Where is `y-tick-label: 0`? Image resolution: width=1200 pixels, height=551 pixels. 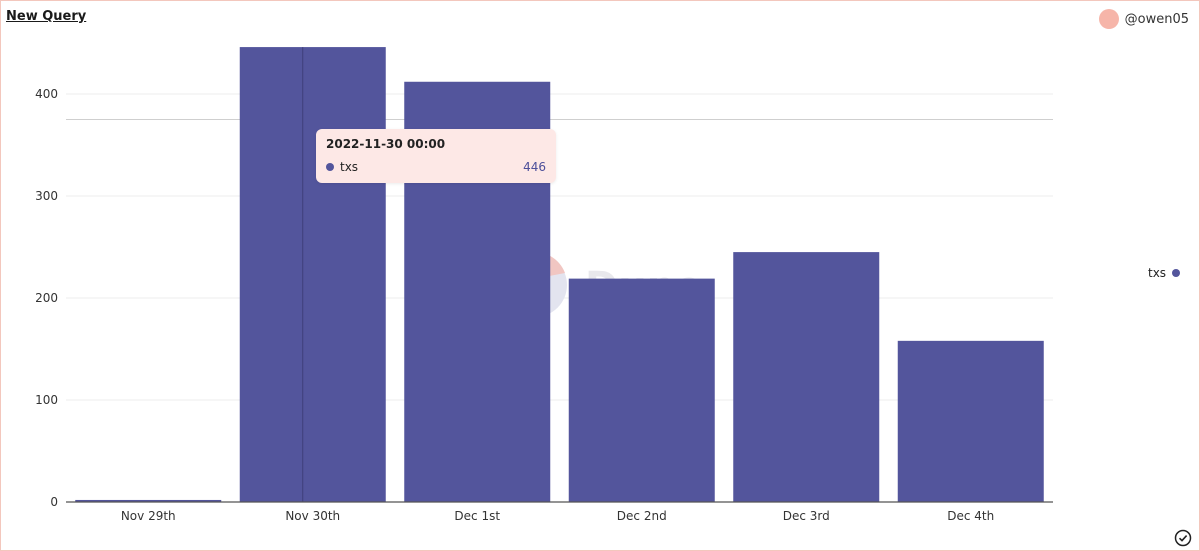
y-tick-label: 0 is located at coordinates (54, 502).